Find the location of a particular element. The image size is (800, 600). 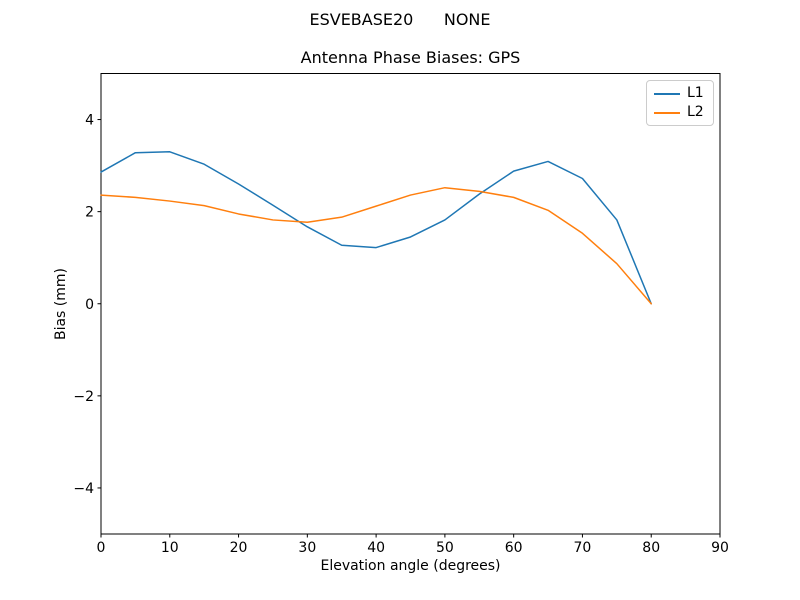

legend-item-l1: L1 is located at coordinates (679, 93).